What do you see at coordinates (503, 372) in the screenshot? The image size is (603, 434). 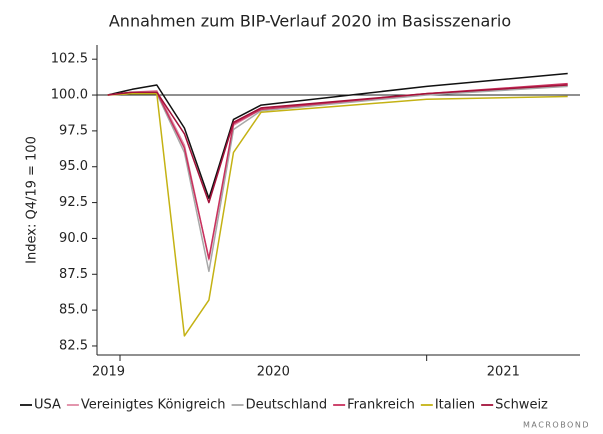 I see `x-tick-label: 2021` at bounding box center [503, 372].